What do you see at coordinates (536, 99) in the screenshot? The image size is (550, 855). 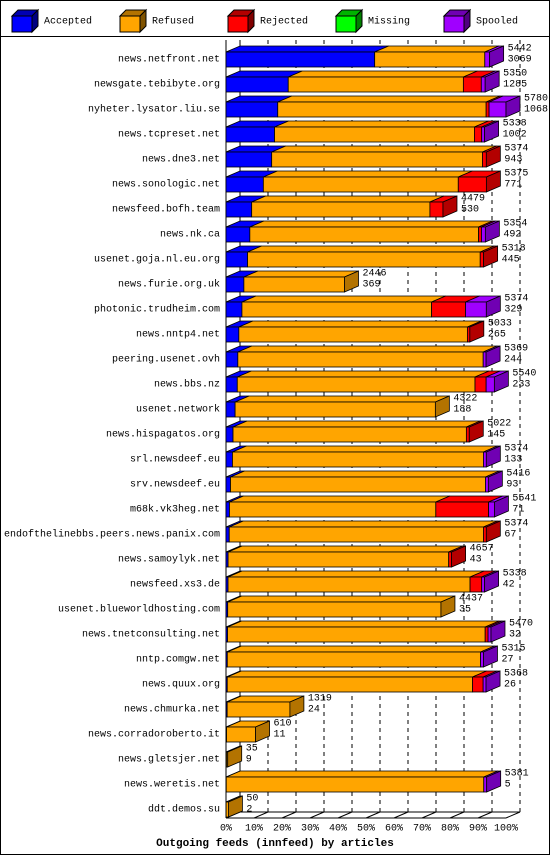 I see `value-label: 5780` at bounding box center [536, 99].